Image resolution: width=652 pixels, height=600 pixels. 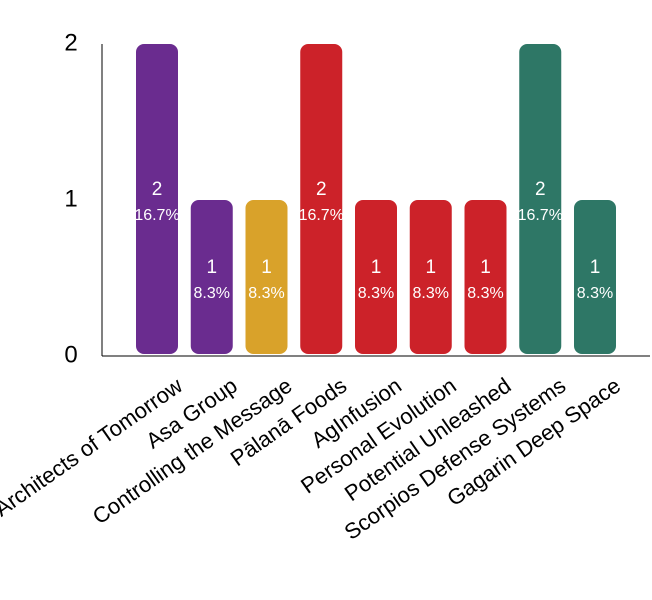 What do you see at coordinates (70, 42) in the screenshot?
I see `y-tick-label: 2` at bounding box center [70, 42].